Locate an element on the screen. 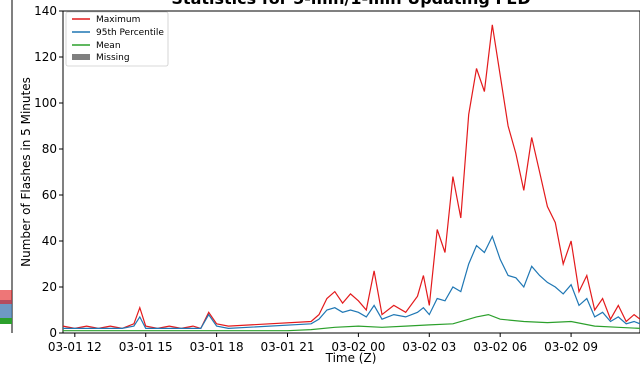 The height and width of the screenshot is (365, 640). legend: Maximum 95th Percentile Mean Missing is located at coordinates (117, 39).